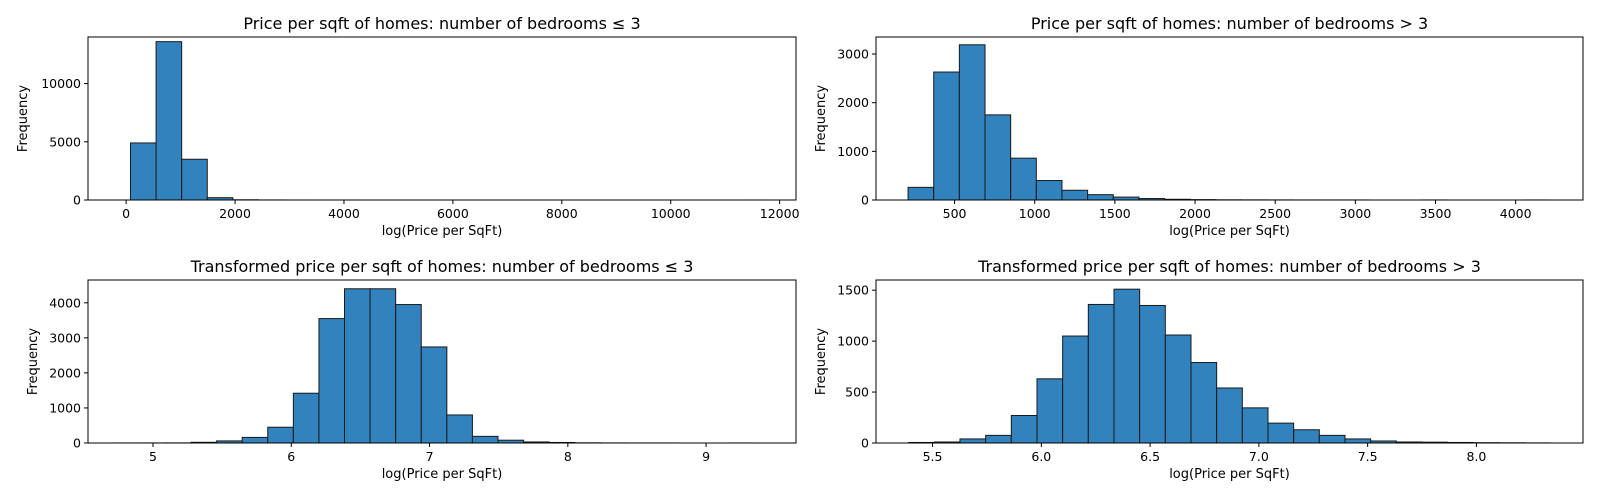 Image resolution: width=1600 pixels, height=500 pixels. I want to click on x-tick-label: 500, so click(955, 213).